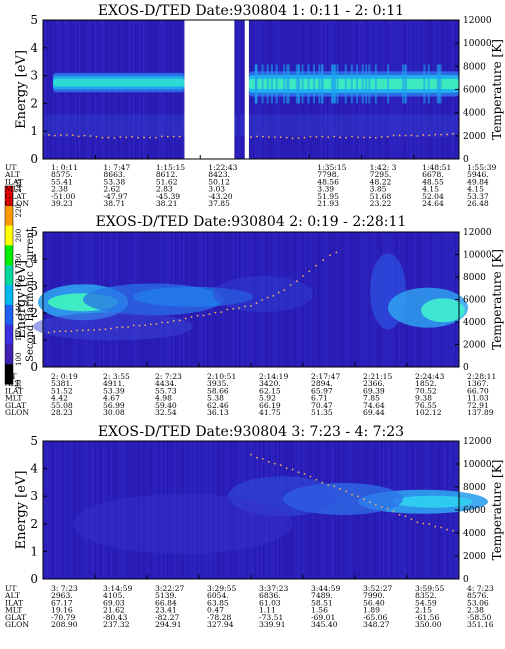 The height and width of the screenshot is (649, 505). What do you see at coordinates (62, 181) in the screenshot?
I see `table-cell: 55.41` at bounding box center [62, 181].